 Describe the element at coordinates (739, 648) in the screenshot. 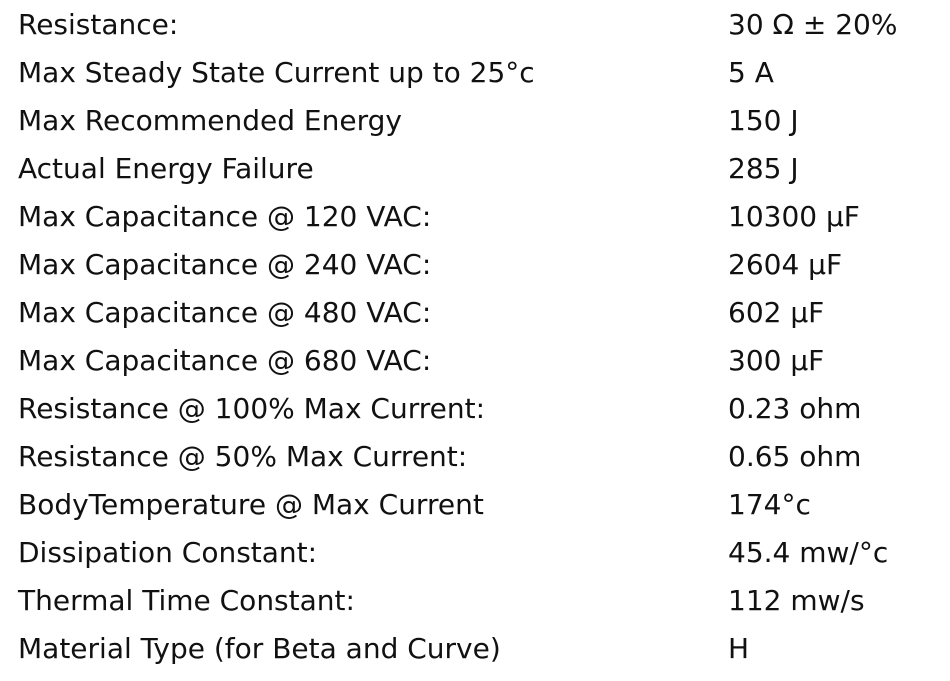

I see `spec-value: H` at that location.